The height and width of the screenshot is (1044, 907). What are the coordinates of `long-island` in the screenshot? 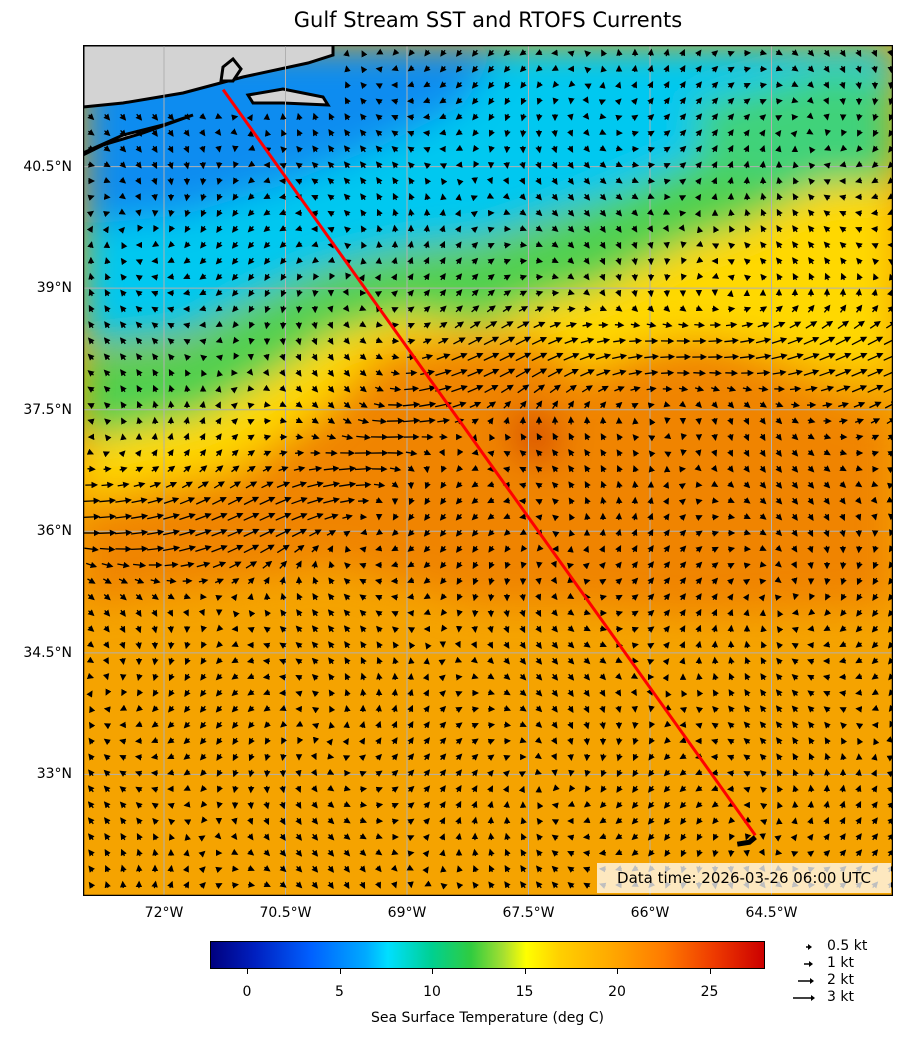 It's located at (138, 135).